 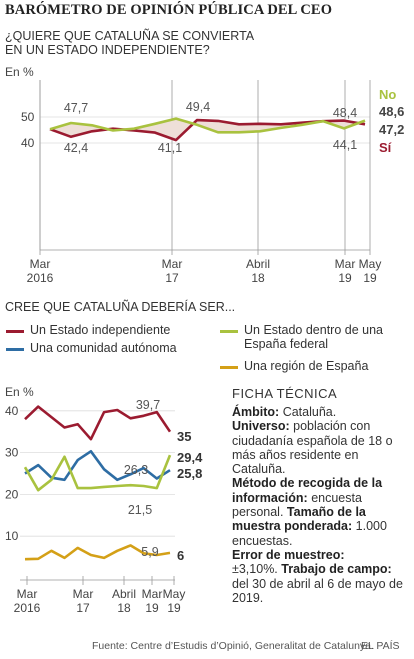 What do you see at coordinates (97, 552) in the screenshot?
I see `chart2-line-region` at bounding box center [97, 552].